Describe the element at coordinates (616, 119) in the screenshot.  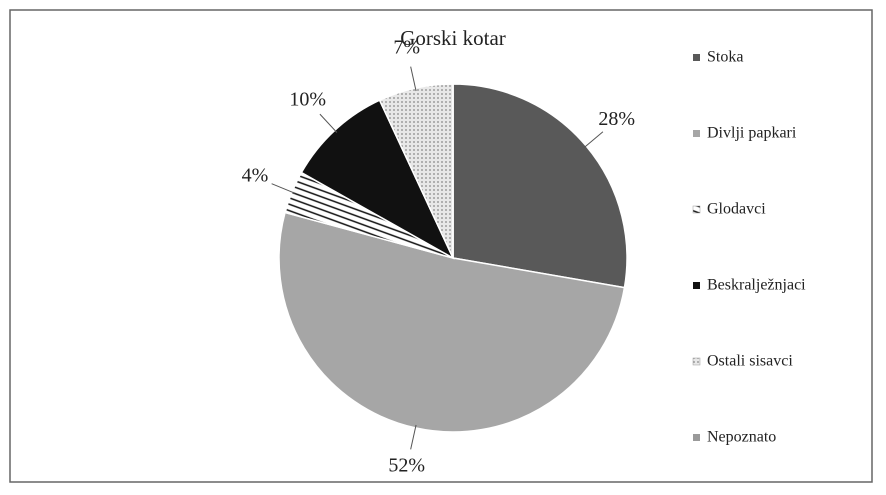
I see `data-label: 28%` at that location.